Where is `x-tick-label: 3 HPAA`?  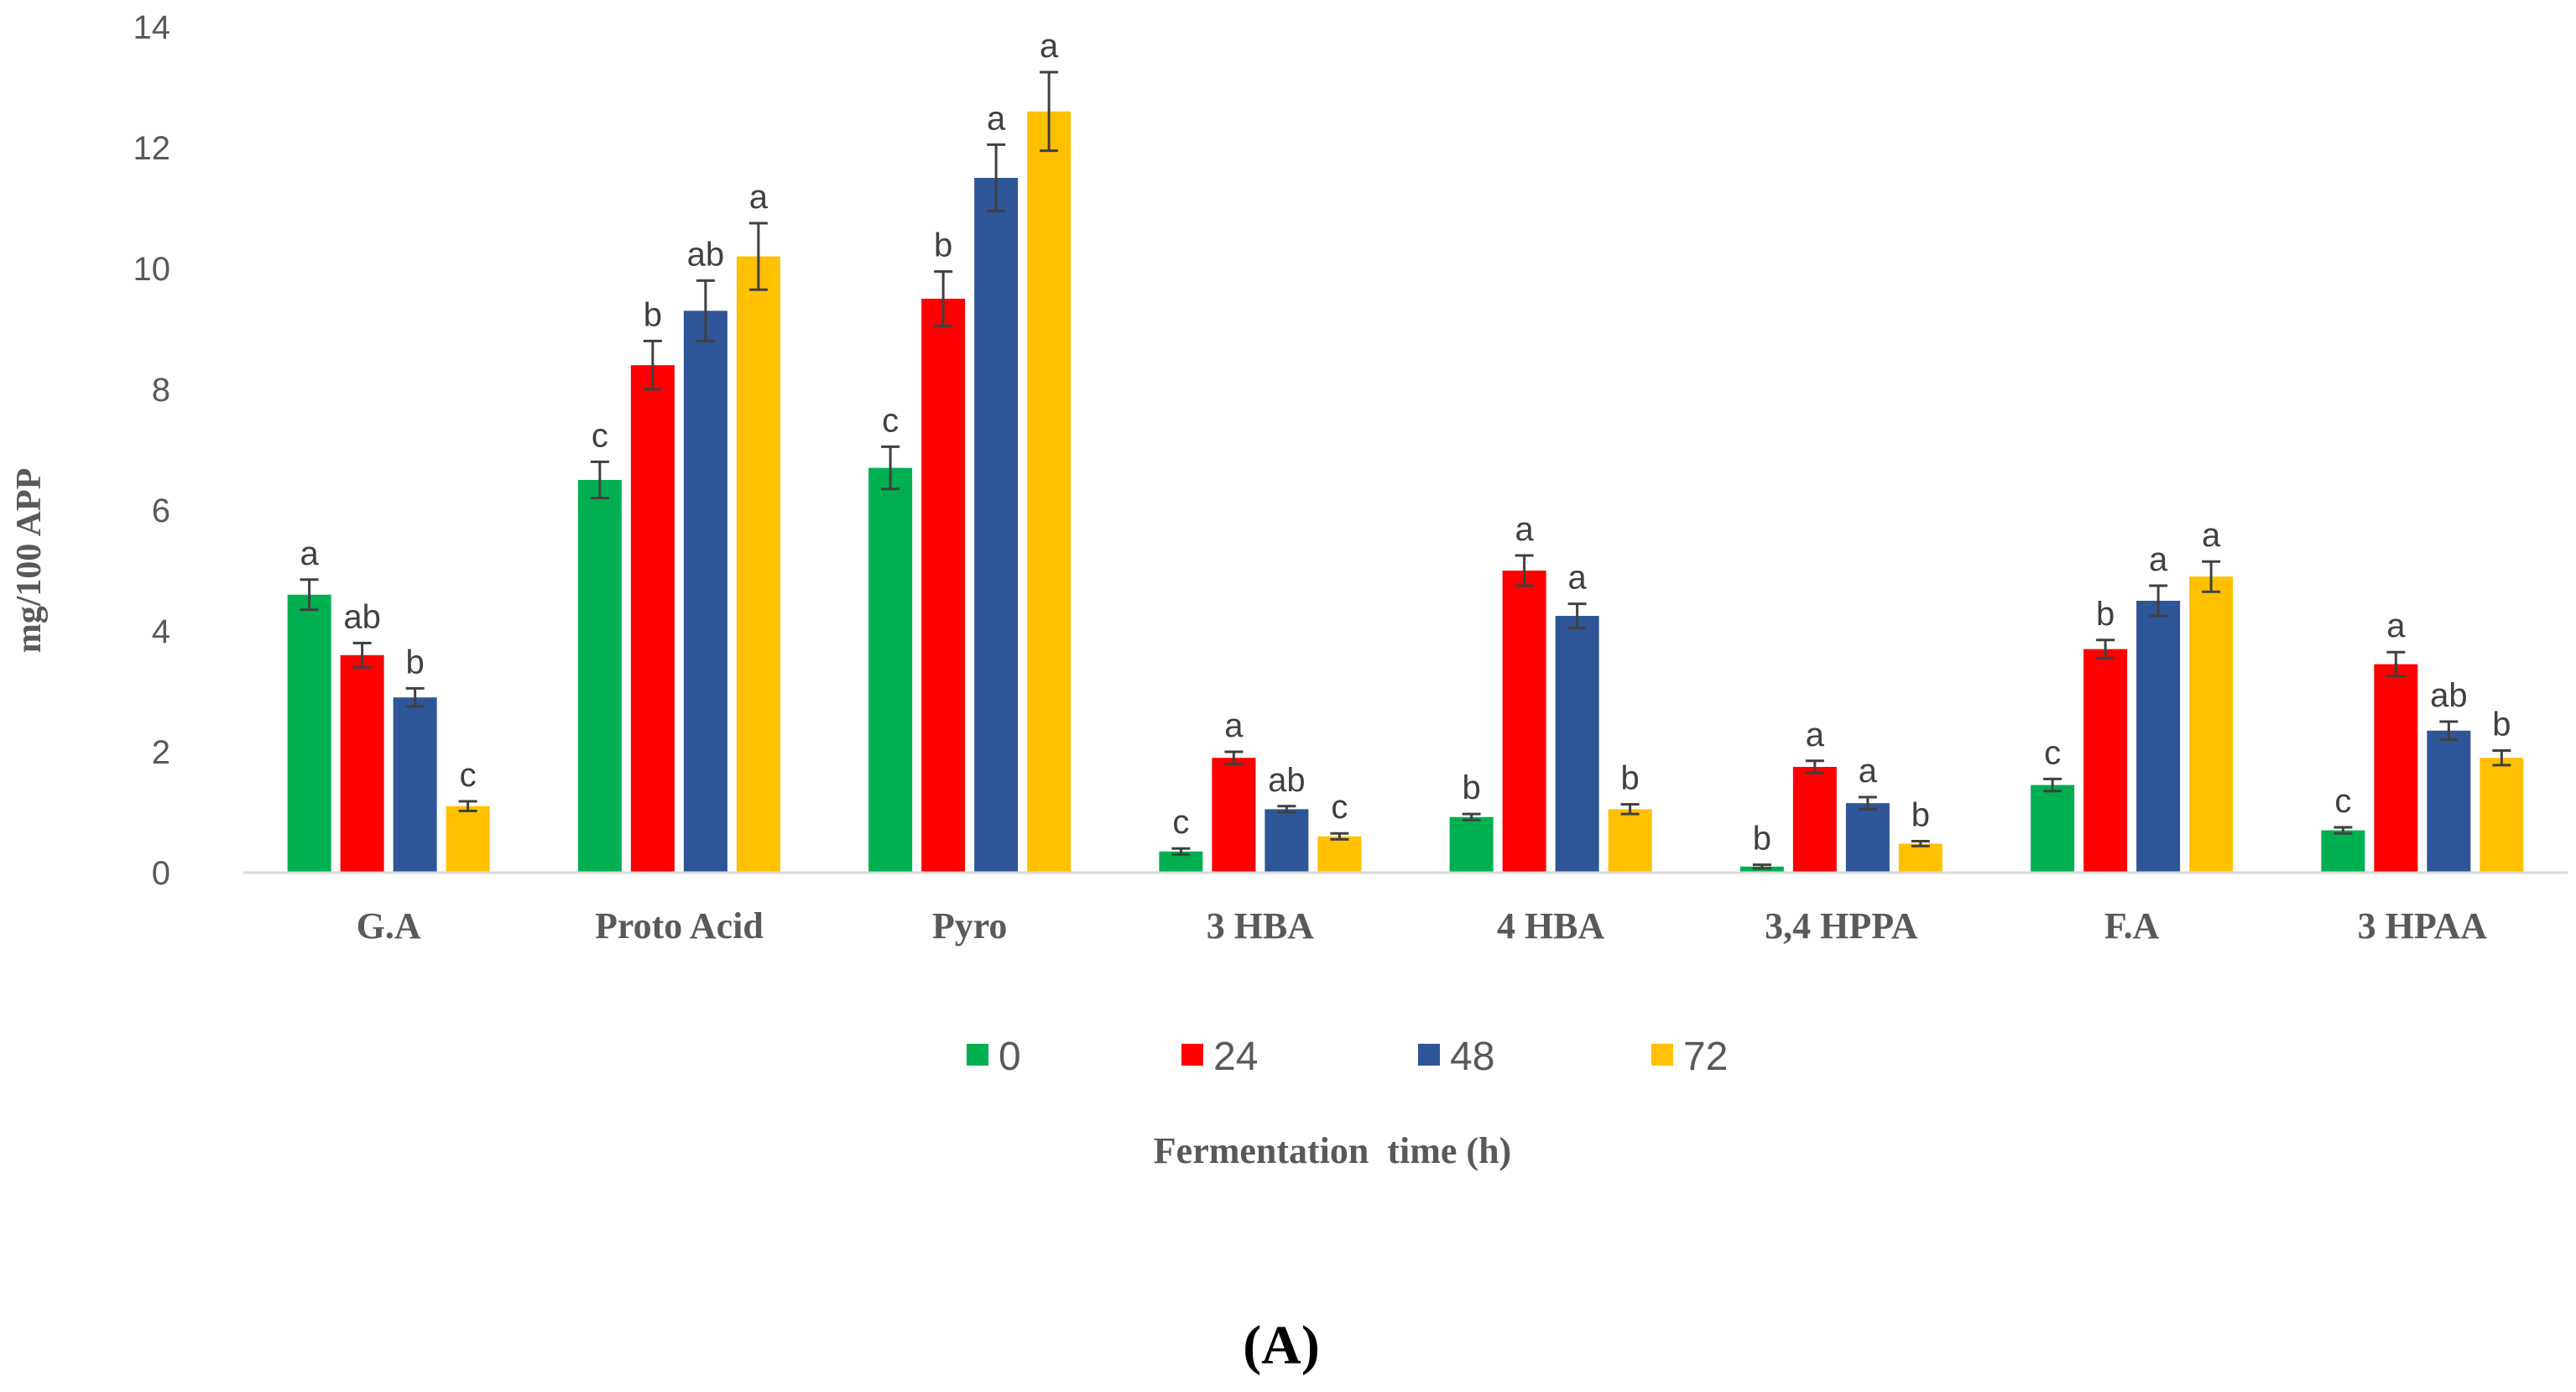
x-tick-label: 3 HPAA is located at coordinates (2423, 926).